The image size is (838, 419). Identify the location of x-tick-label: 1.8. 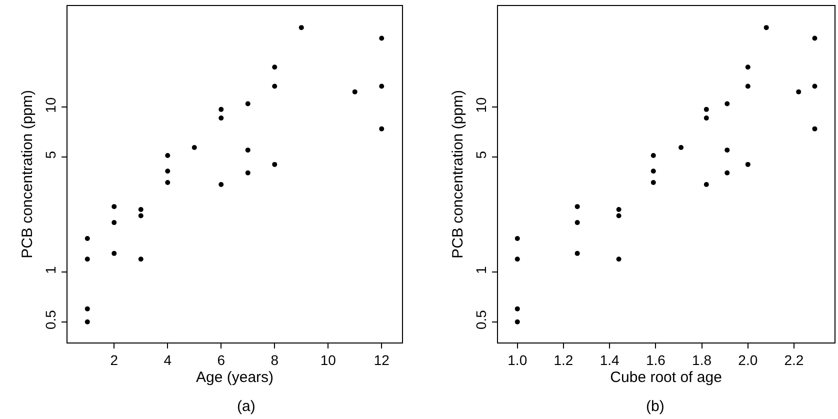
(702, 360).